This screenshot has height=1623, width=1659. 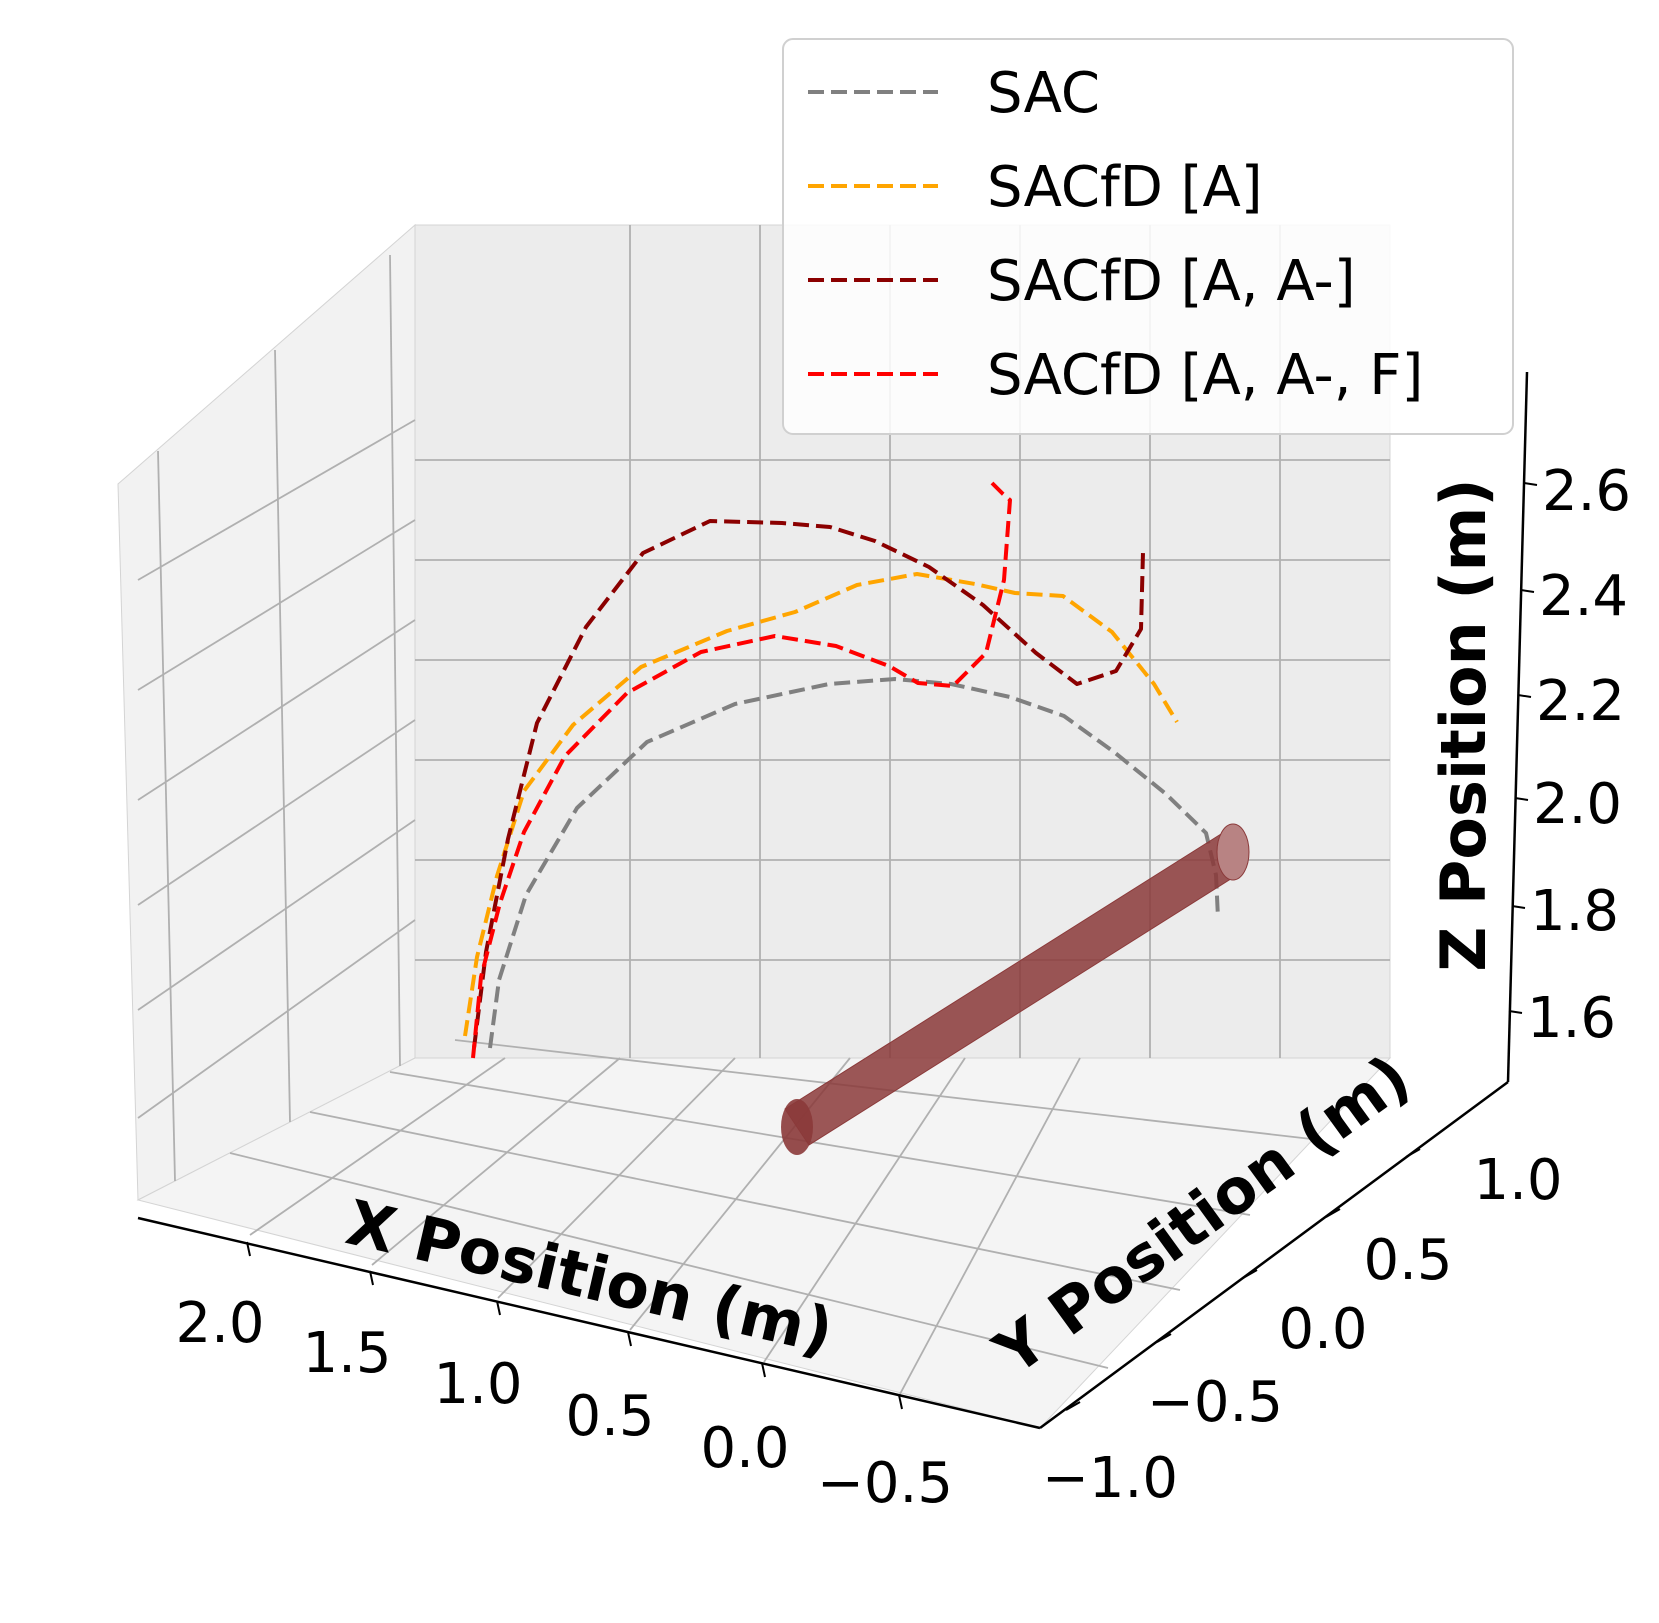 I want to click on legend-box, so click(x=1148, y=236).